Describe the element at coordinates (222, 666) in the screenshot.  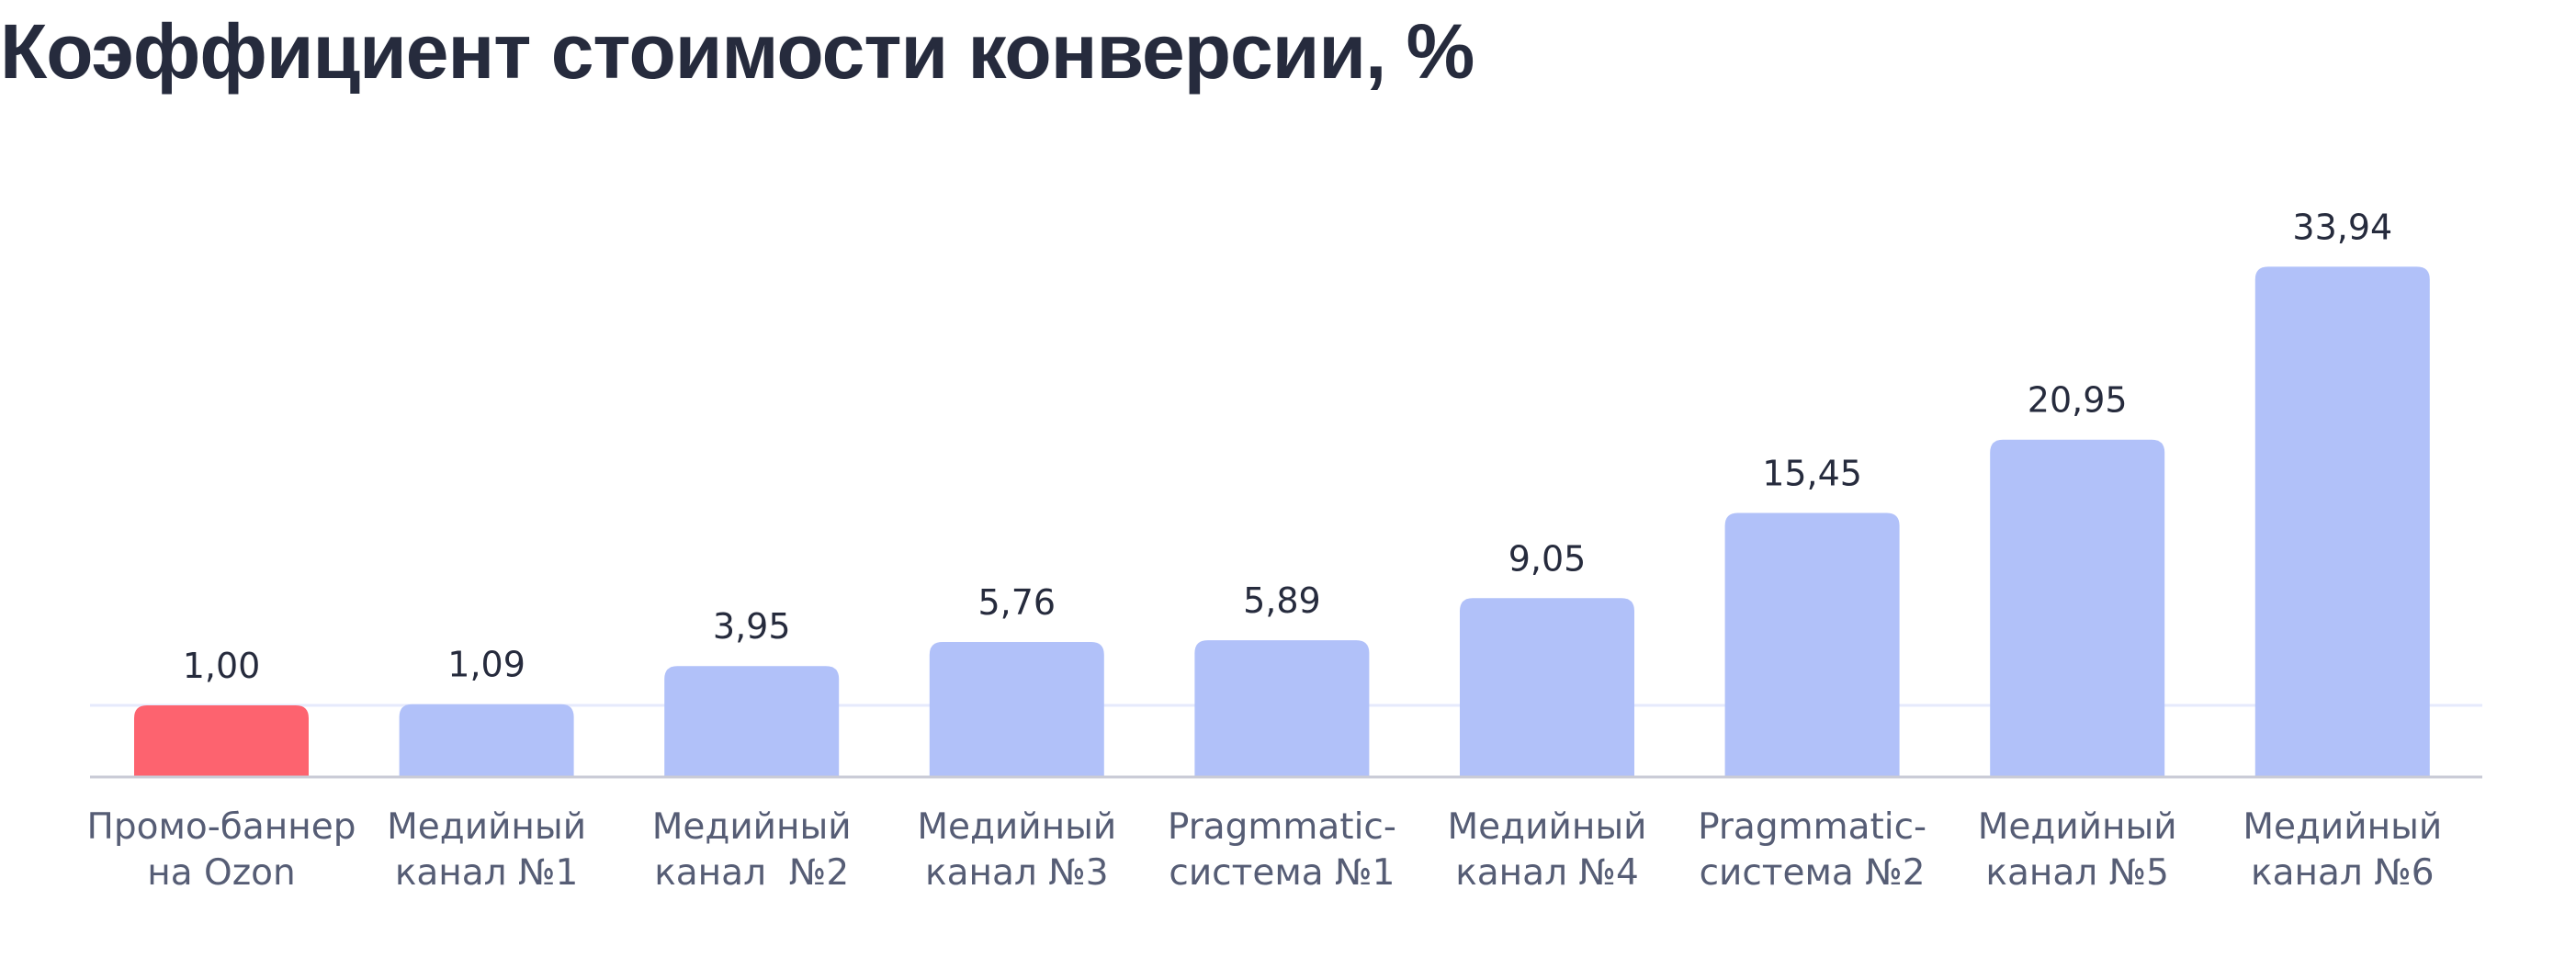
I see `value-label-1: 1,00` at that location.